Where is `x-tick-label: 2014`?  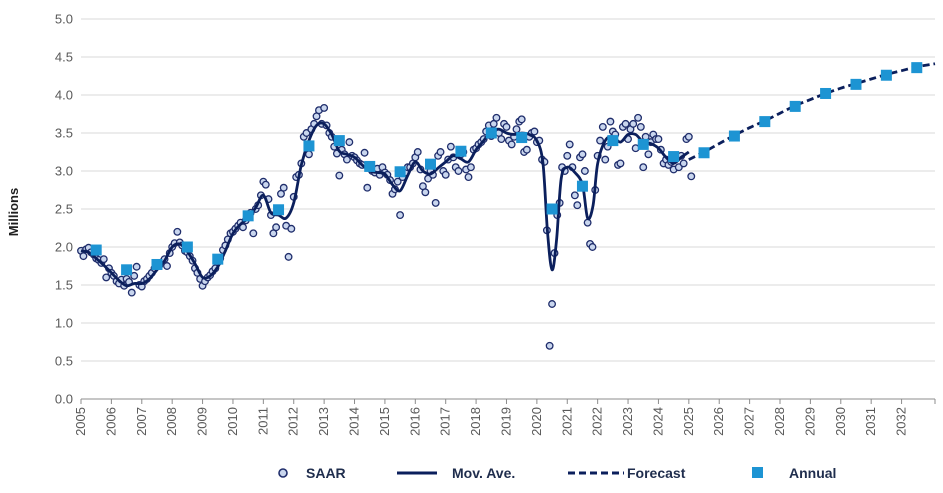
x-tick-label: 2014 is located at coordinates (354, 421).